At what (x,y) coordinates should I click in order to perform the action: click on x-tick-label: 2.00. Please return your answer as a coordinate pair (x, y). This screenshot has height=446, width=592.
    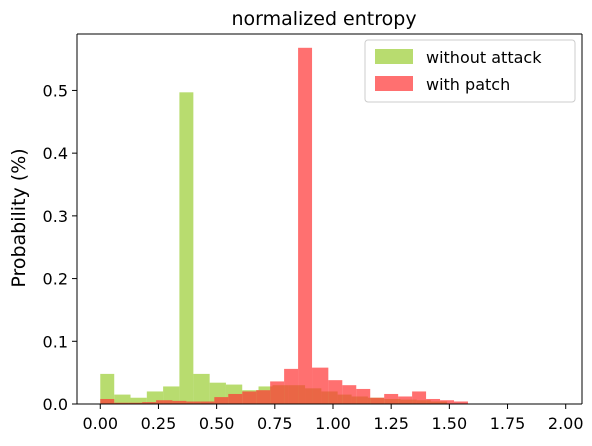
    Looking at the image, I should click on (566, 423).